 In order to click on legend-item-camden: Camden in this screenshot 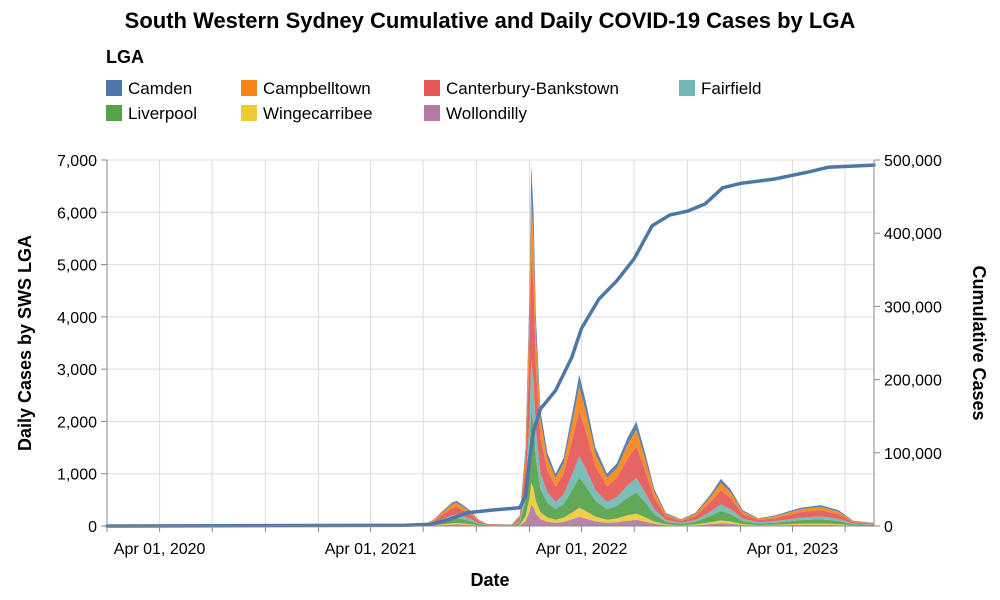, I will do `click(149, 88)`.